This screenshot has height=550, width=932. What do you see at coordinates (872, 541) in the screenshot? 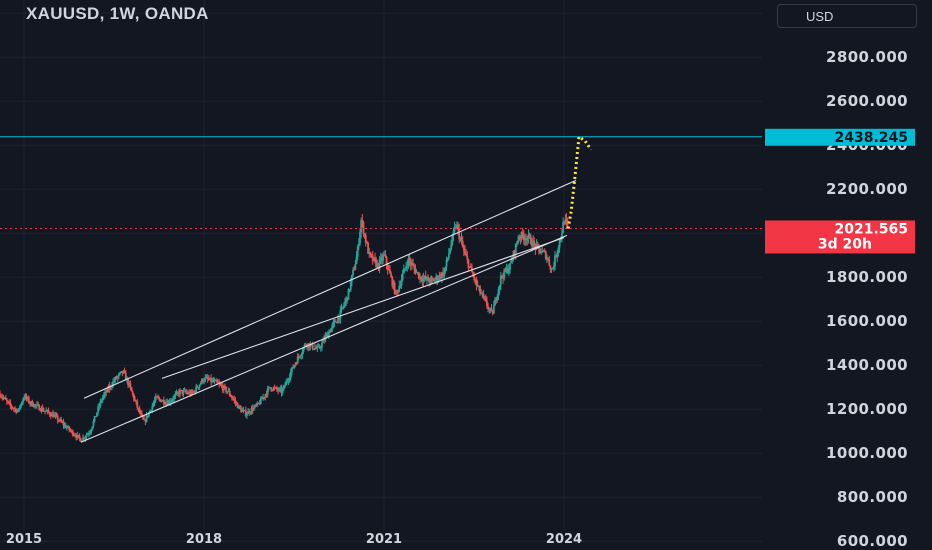
I see `y-tick-label: 600.000` at bounding box center [872, 541].